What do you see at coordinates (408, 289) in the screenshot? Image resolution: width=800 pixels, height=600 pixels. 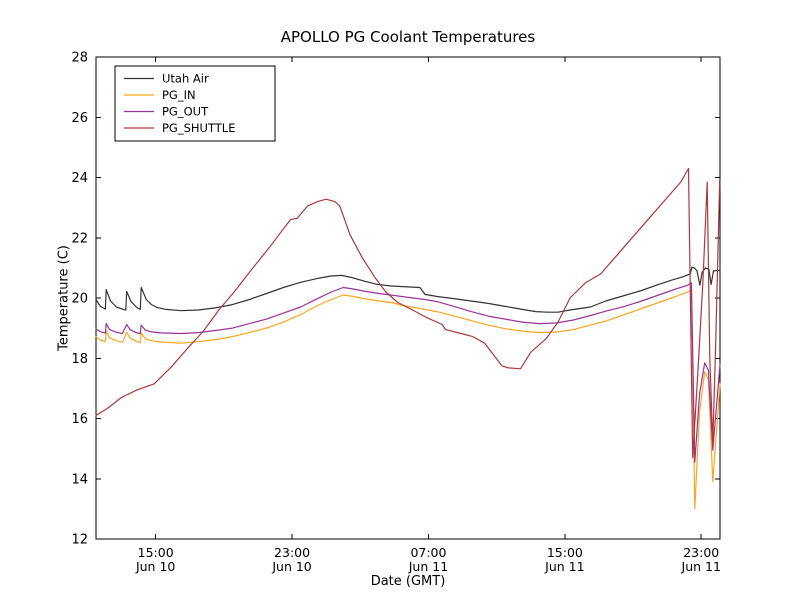 I see `series-utah-air` at bounding box center [408, 289].